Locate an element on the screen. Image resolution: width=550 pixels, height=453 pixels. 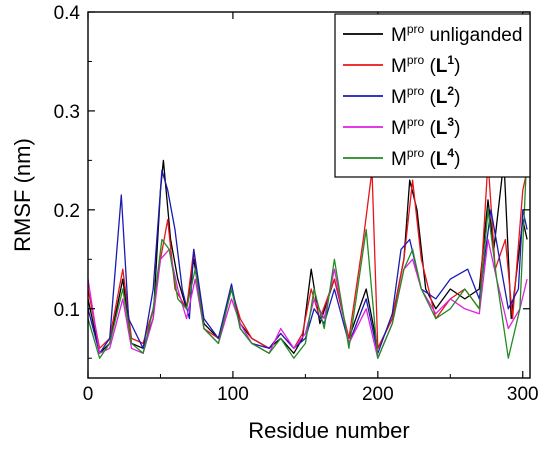
x-tick-label: 100 is located at coordinates (233, 394).